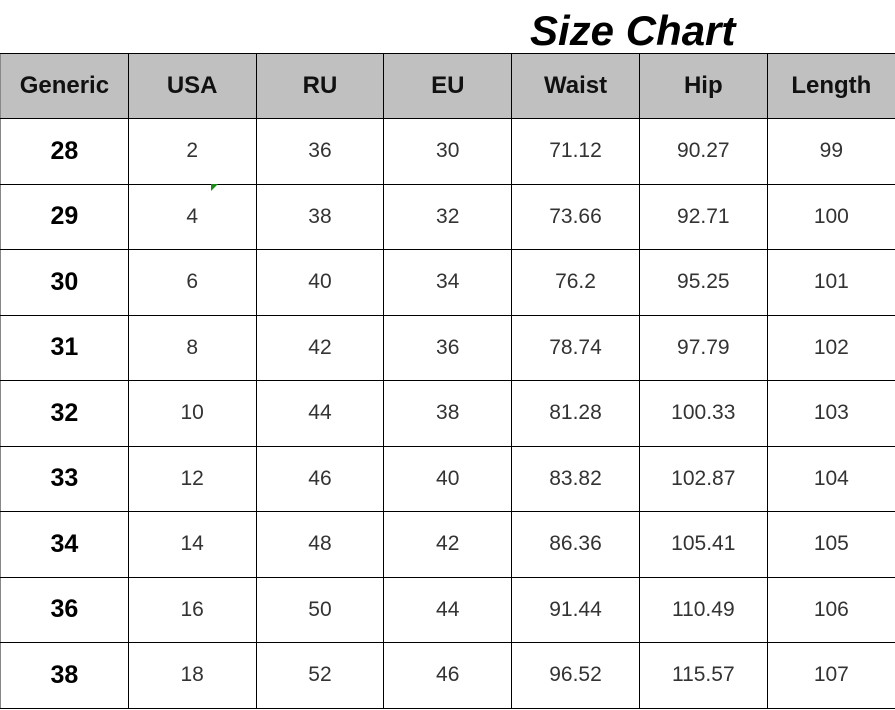 Image resolution: width=895 pixels, height=710 pixels. What do you see at coordinates (830, 86) in the screenshot?
I see `column-header-length: Length` at bounding box center [830, 86].